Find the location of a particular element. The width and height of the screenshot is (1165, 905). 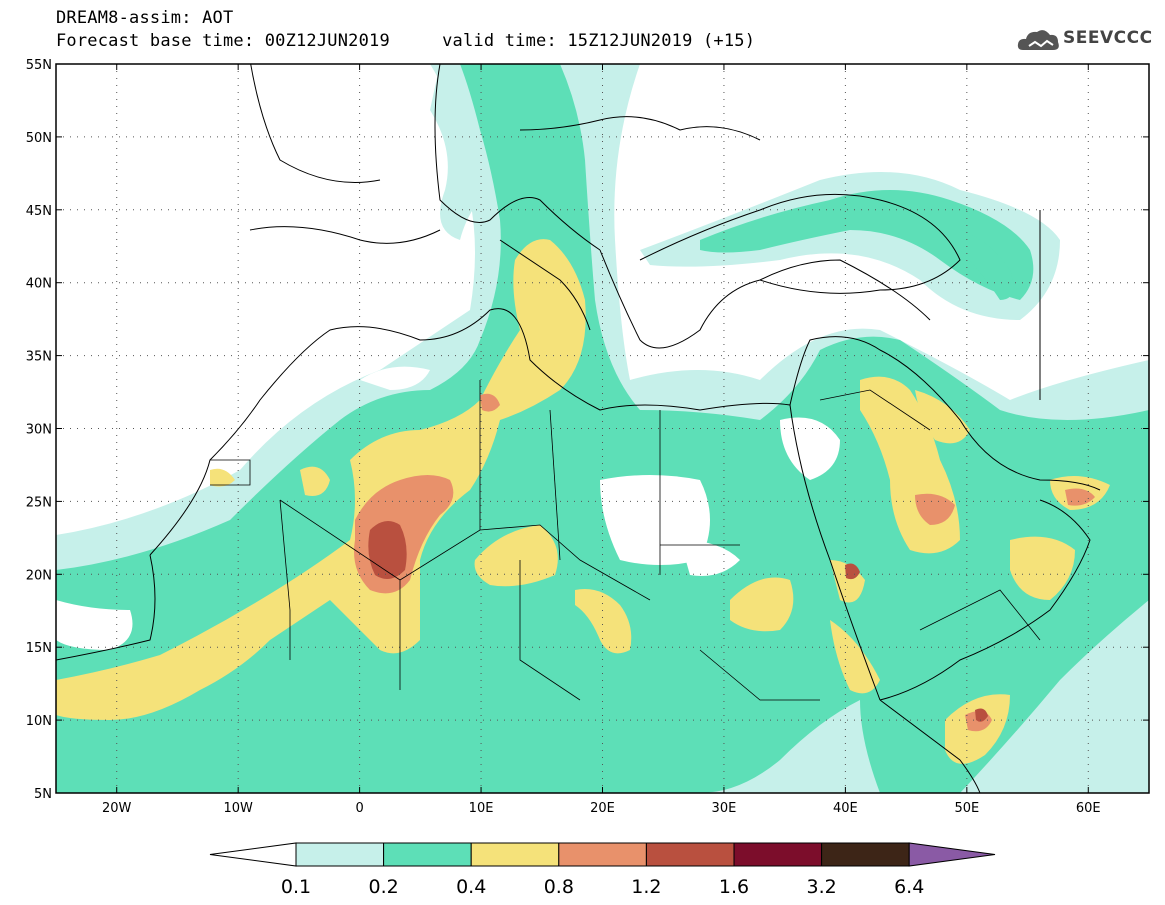

lon-label: 50E is located at coordinates (966, 808).